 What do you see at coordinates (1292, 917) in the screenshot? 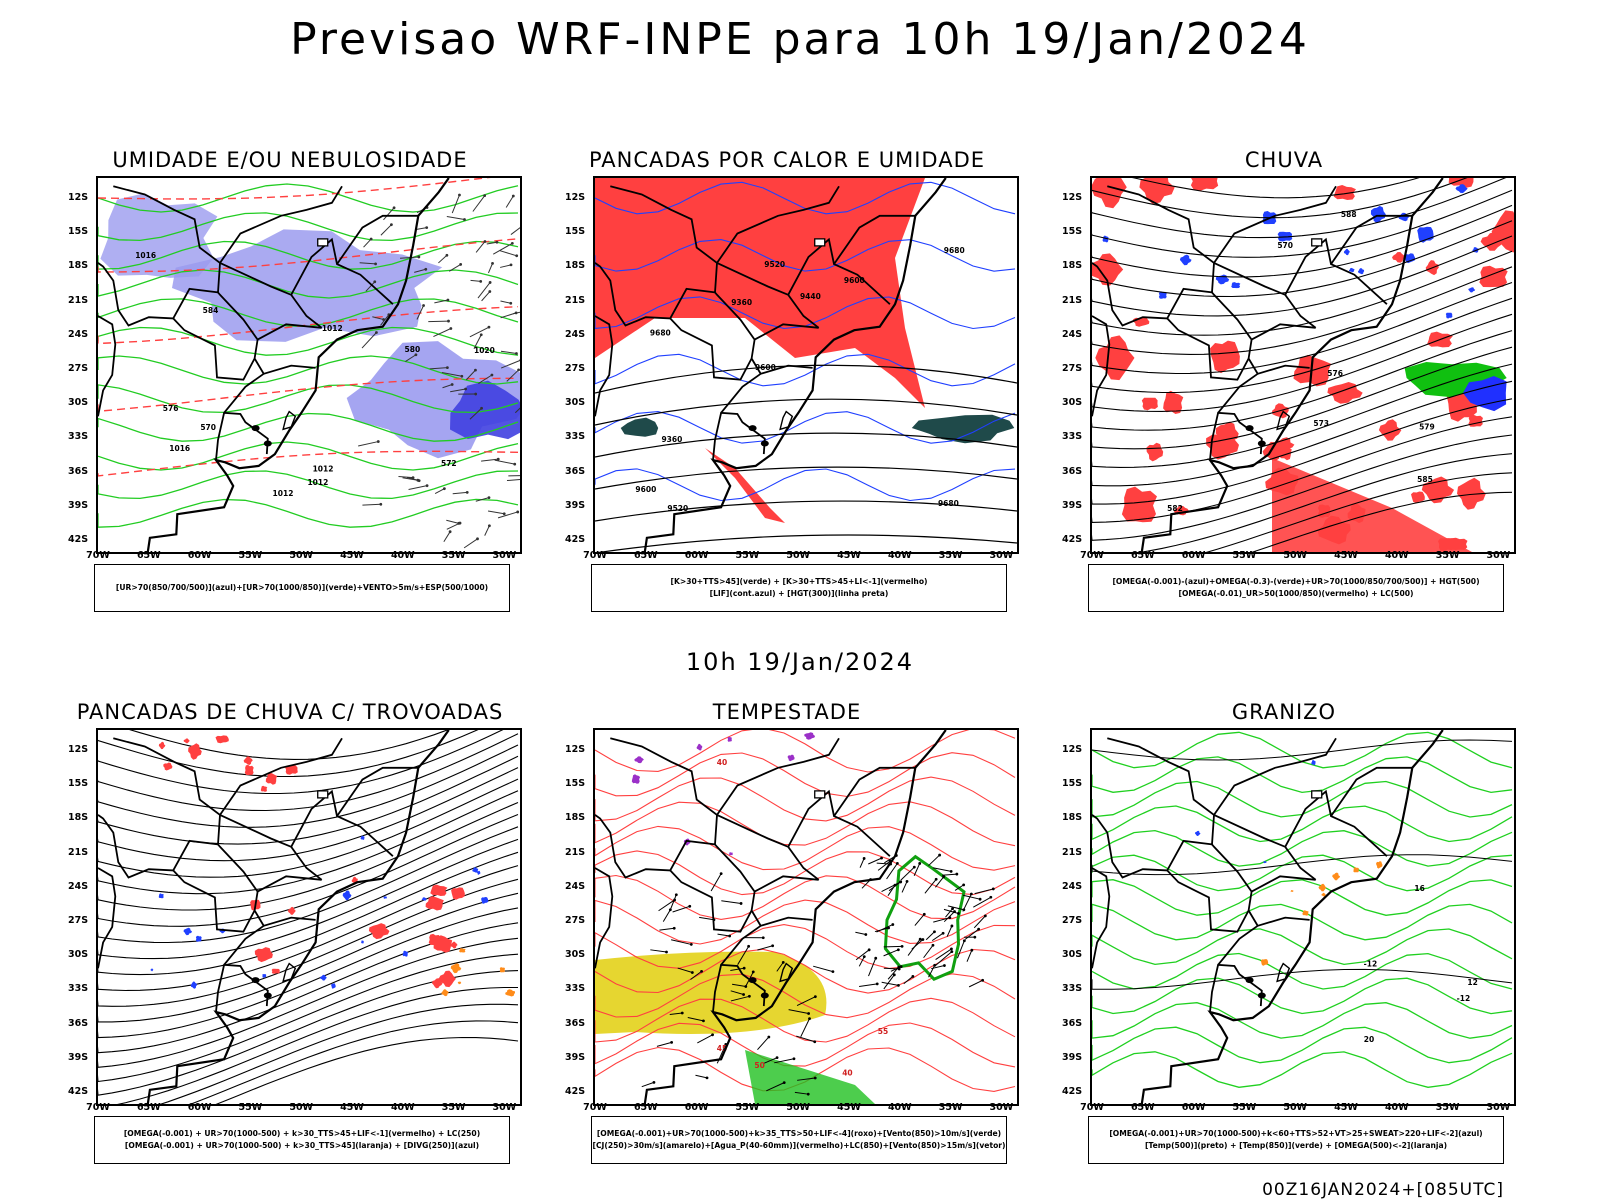
I see `coastline` at bounding box center [1292, 917].